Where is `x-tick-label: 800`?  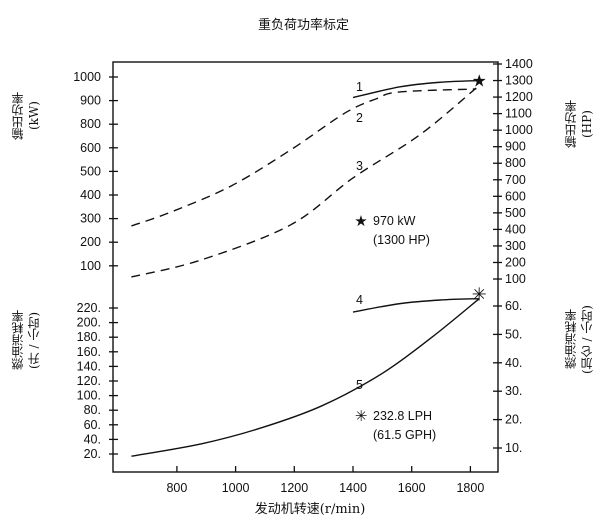
x-tick-label: 800 is located at coordinates (176, 488).